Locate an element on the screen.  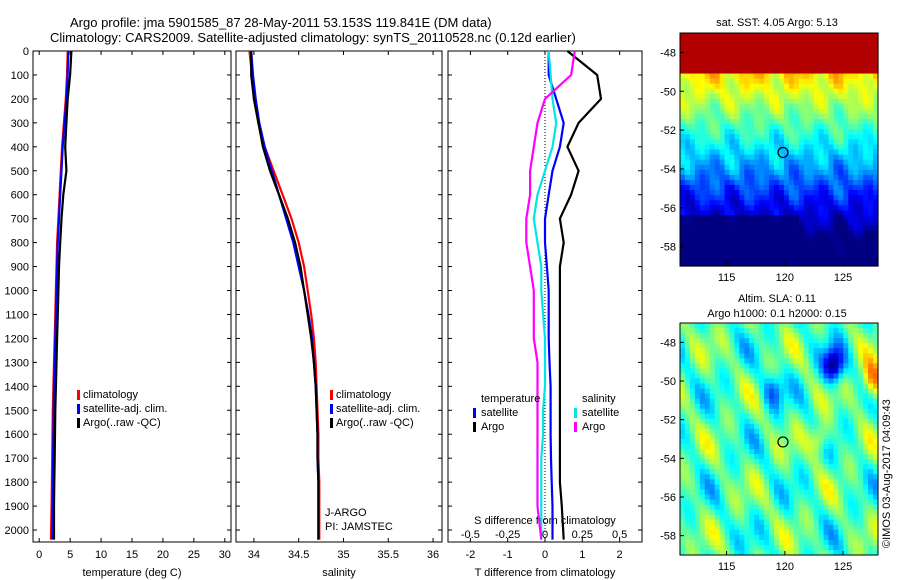
y-tick-label: -48 is located at coordinates (668, 343).